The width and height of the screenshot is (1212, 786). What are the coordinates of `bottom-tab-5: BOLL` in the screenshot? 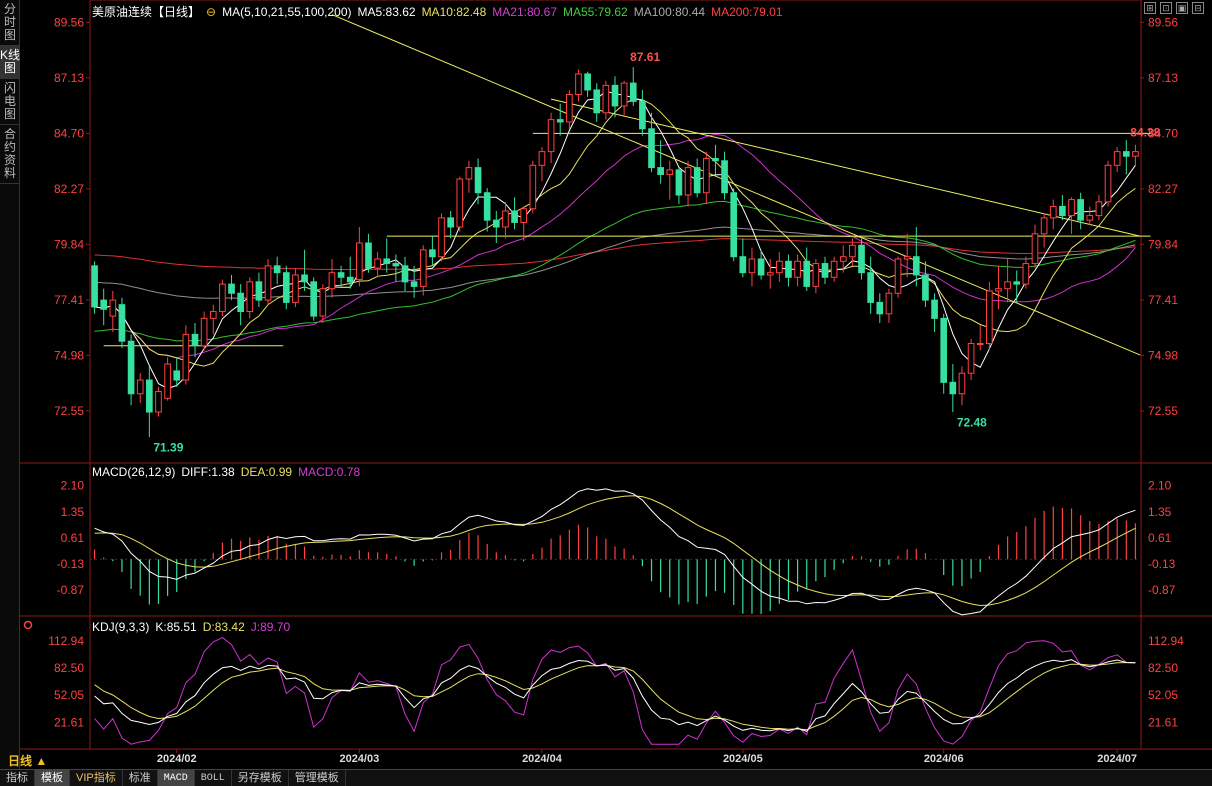 It's located at (213, 778).